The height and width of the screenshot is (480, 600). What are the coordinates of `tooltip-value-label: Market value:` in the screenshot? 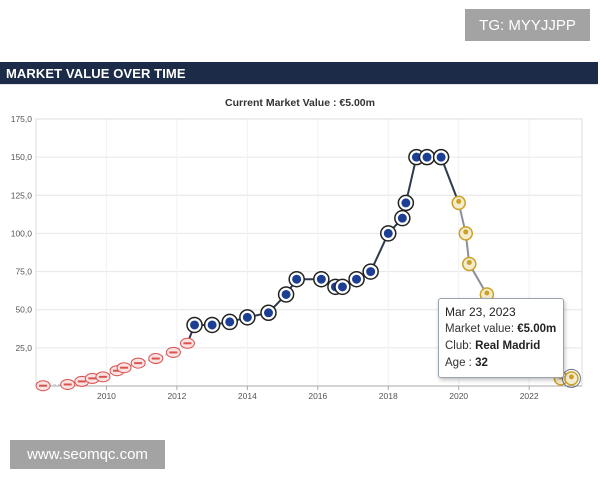 It's located at (480, 329).